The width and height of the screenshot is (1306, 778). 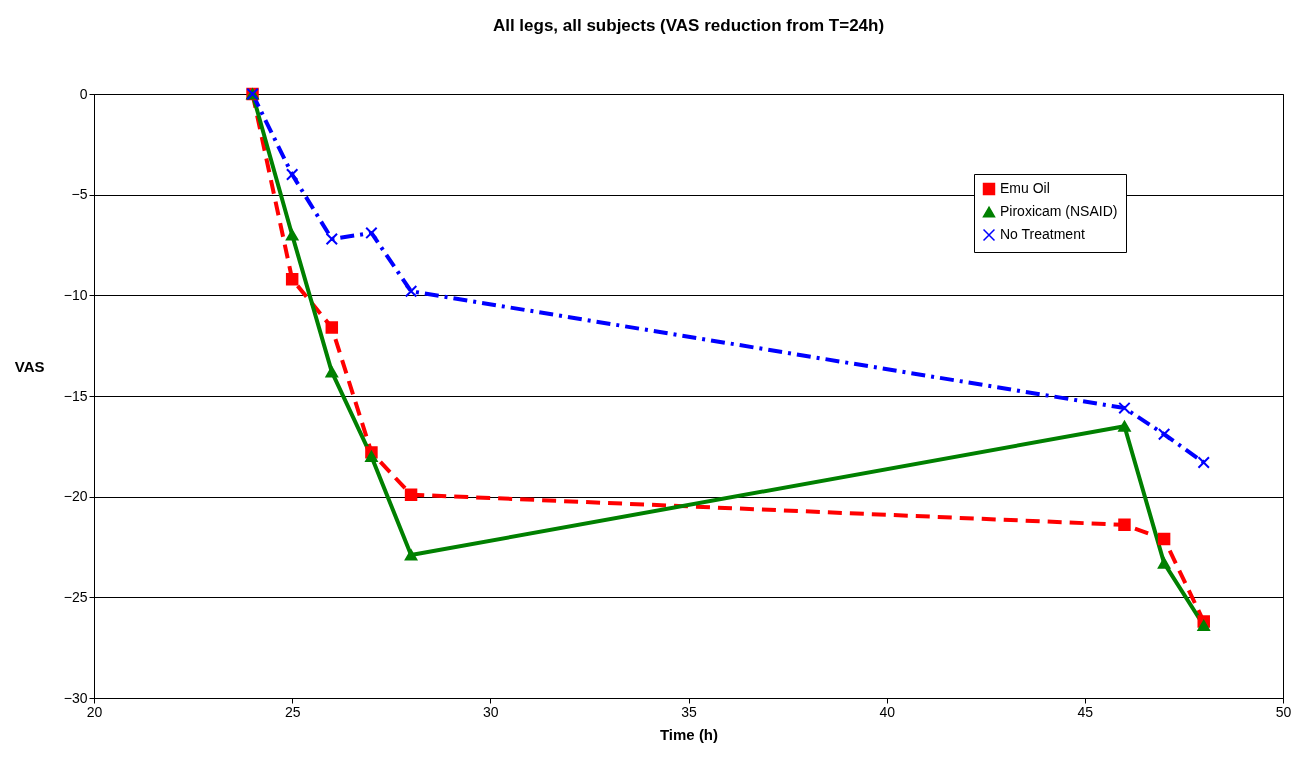 What do you see at coordinates (79, 194) in the screenshot?
I see `y-tick-label: −5` at bounding box center [79, 194].